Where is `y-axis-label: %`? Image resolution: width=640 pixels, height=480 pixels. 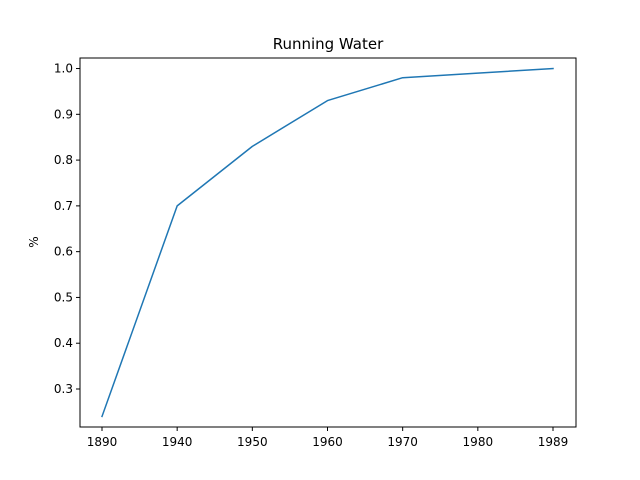 y-axis-label: % is located at coordinates (34, 241).